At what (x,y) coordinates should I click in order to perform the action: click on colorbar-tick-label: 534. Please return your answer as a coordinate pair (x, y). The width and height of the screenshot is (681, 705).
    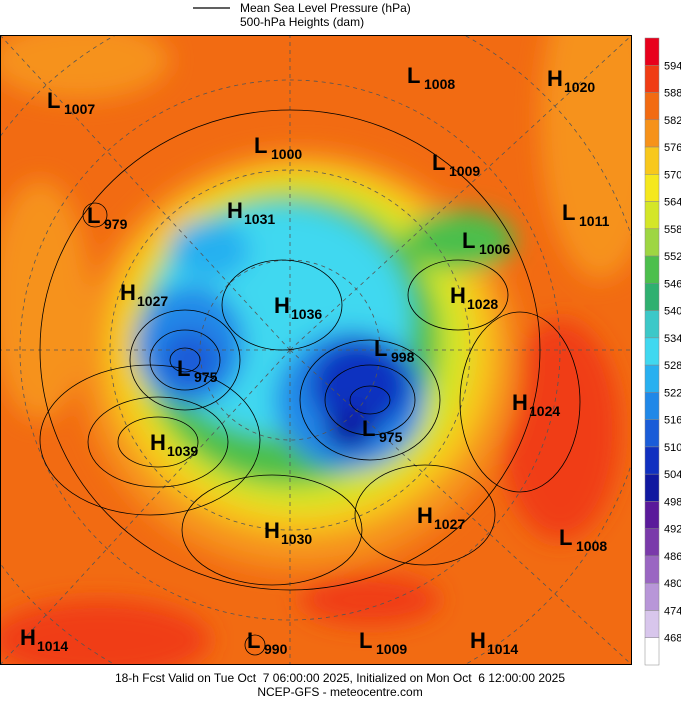
    Looking at the image, I should click on (672, 339).